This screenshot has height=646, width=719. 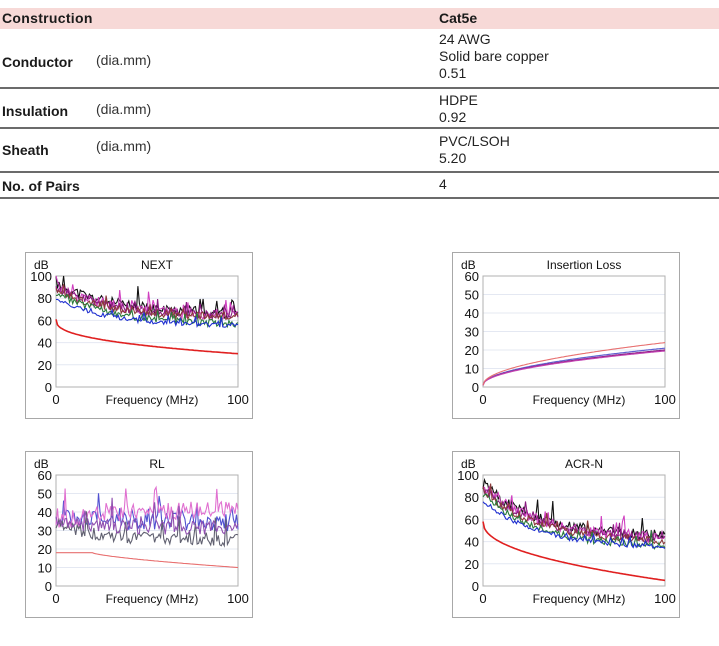 I want to click on series-line-pair-pink, so click(x=147, y=507).